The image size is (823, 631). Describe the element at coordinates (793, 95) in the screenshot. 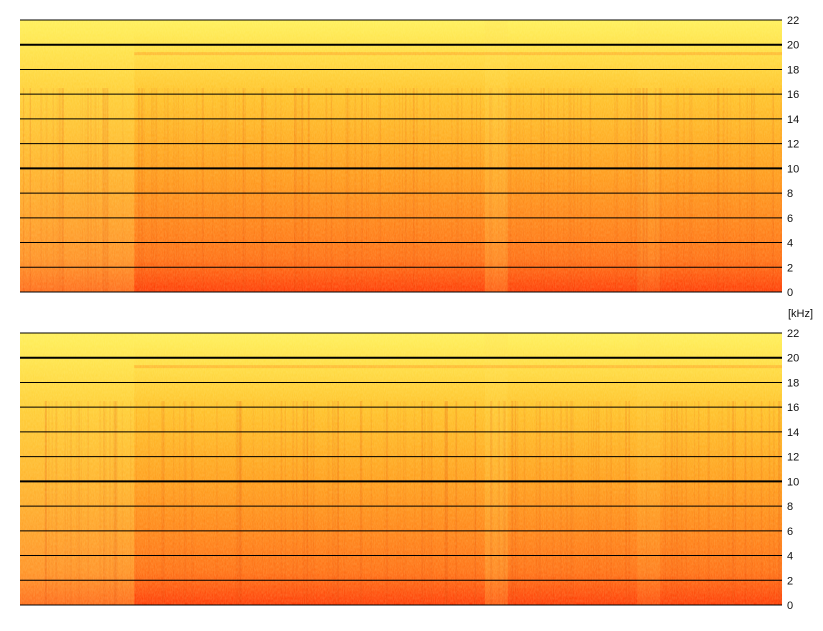

I see `top-channel-tick-label-16: 16` at that location.